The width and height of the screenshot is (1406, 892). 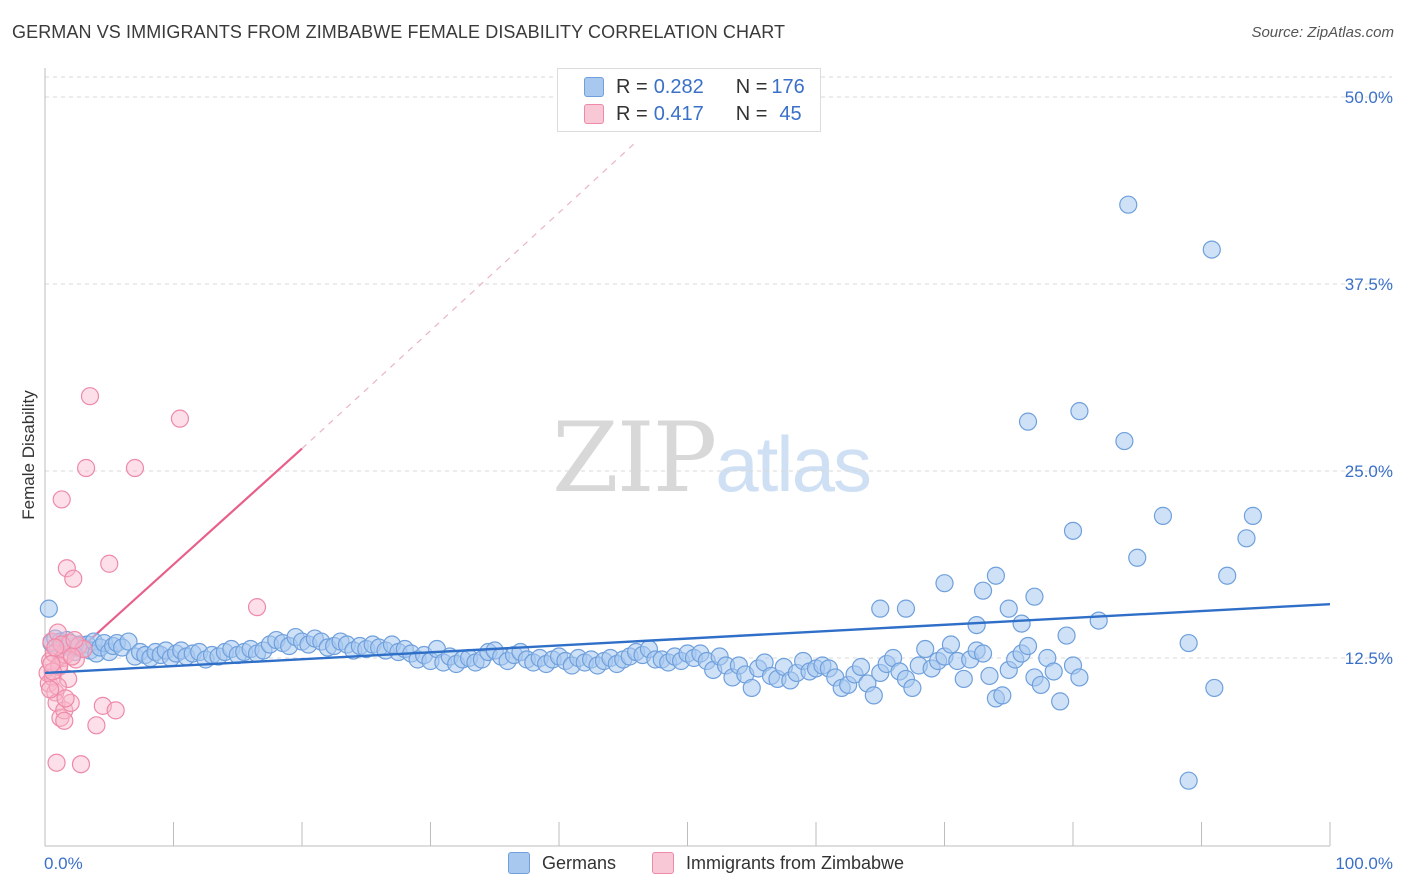 What do you see at coordinates (795, 862) in the screenshot?
I see `legend-label-zimbabwe: Immigrants from Zimbabwe` at bounding box center [795, 862].